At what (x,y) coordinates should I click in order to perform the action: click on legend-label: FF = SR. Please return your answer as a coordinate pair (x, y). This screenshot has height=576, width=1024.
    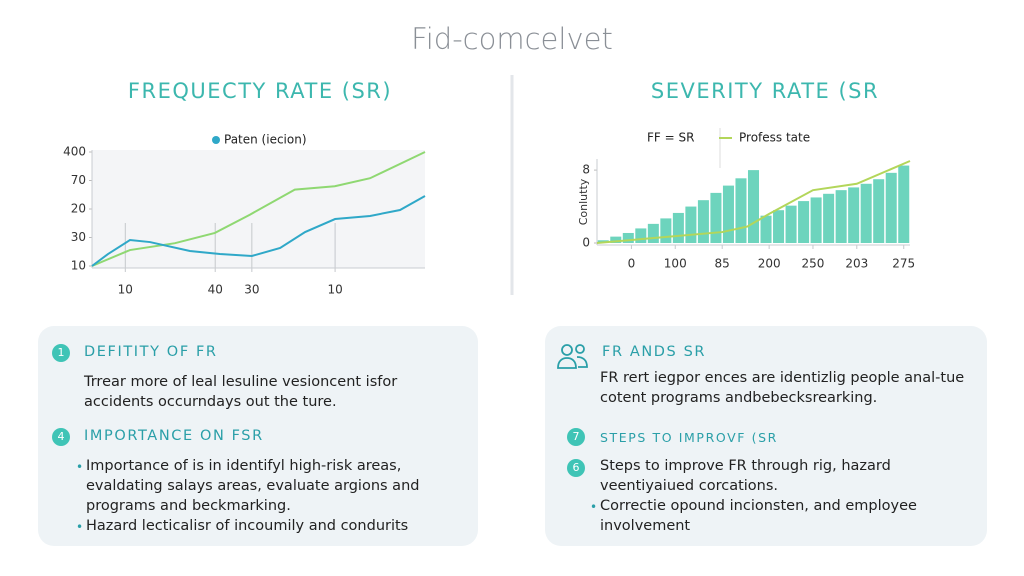
    Looking at the image, I should click on (670, 138).